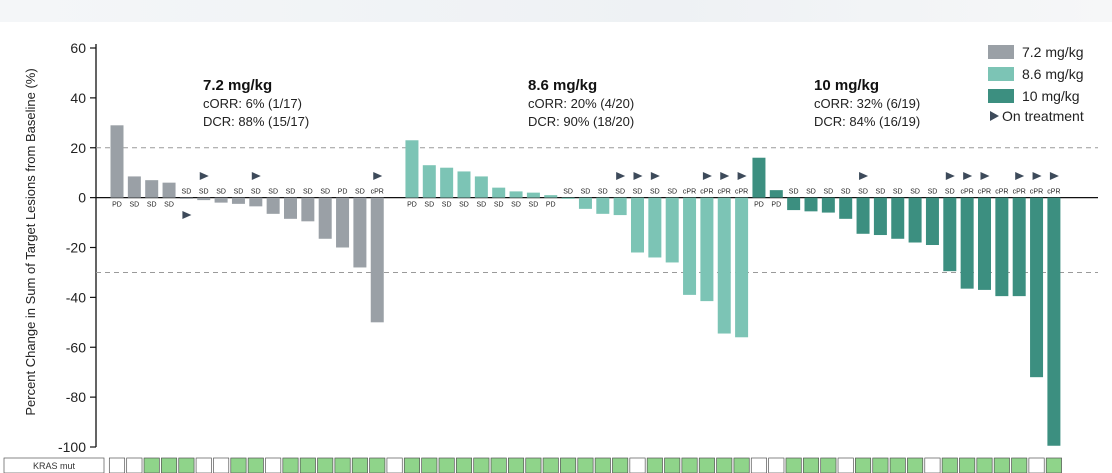  What do you see at coordinates (54, 466) in the screenshot?
I see `kras-row-label: KRAS mut` at bounding box center [54, 466].